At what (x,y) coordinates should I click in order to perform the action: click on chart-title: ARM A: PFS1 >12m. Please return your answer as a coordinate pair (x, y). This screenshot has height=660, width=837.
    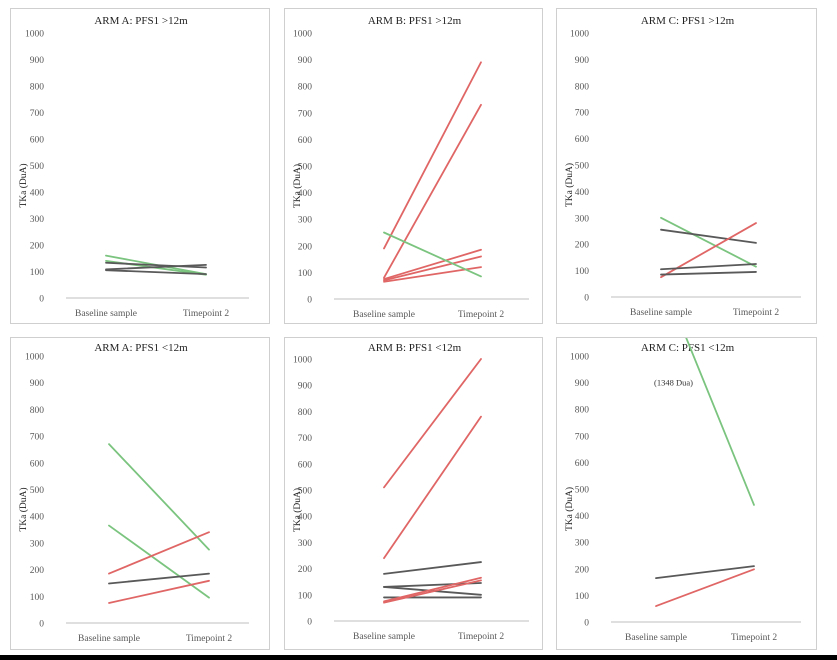
    Looking at the image, I should click on (141, 21).